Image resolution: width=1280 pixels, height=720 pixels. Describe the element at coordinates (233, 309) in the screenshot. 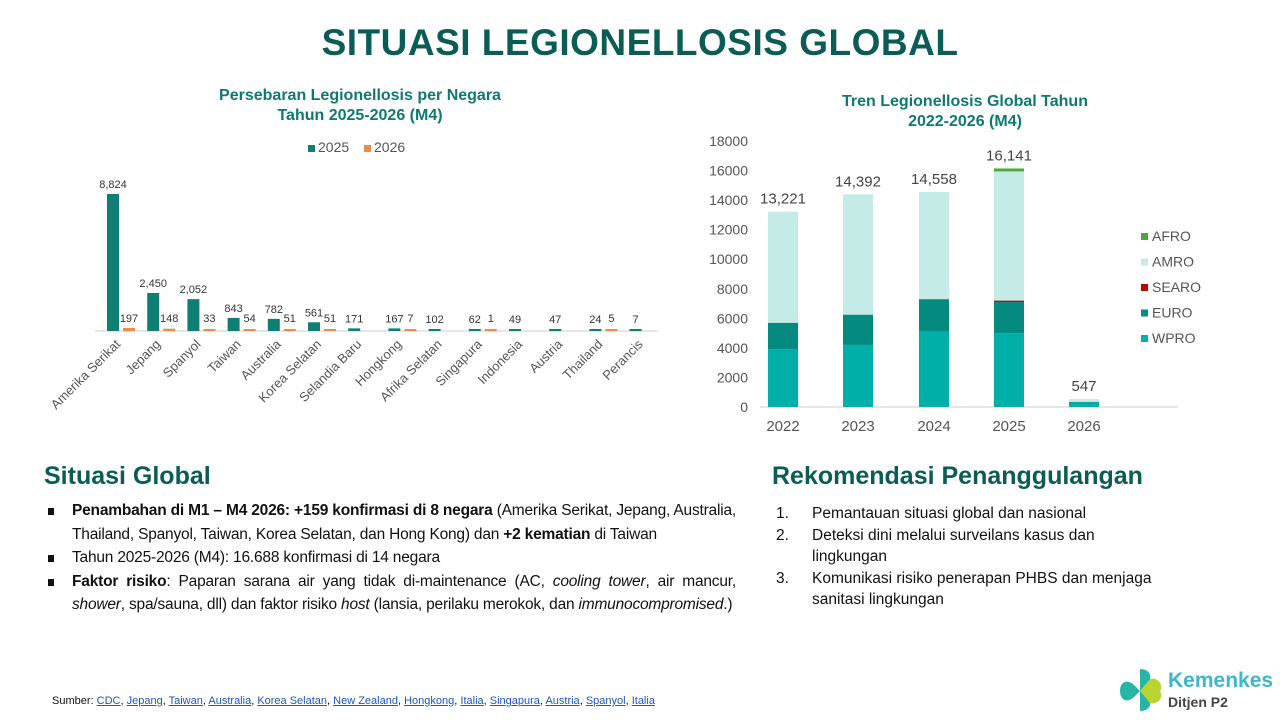

I see `data-label: 843` at that location.